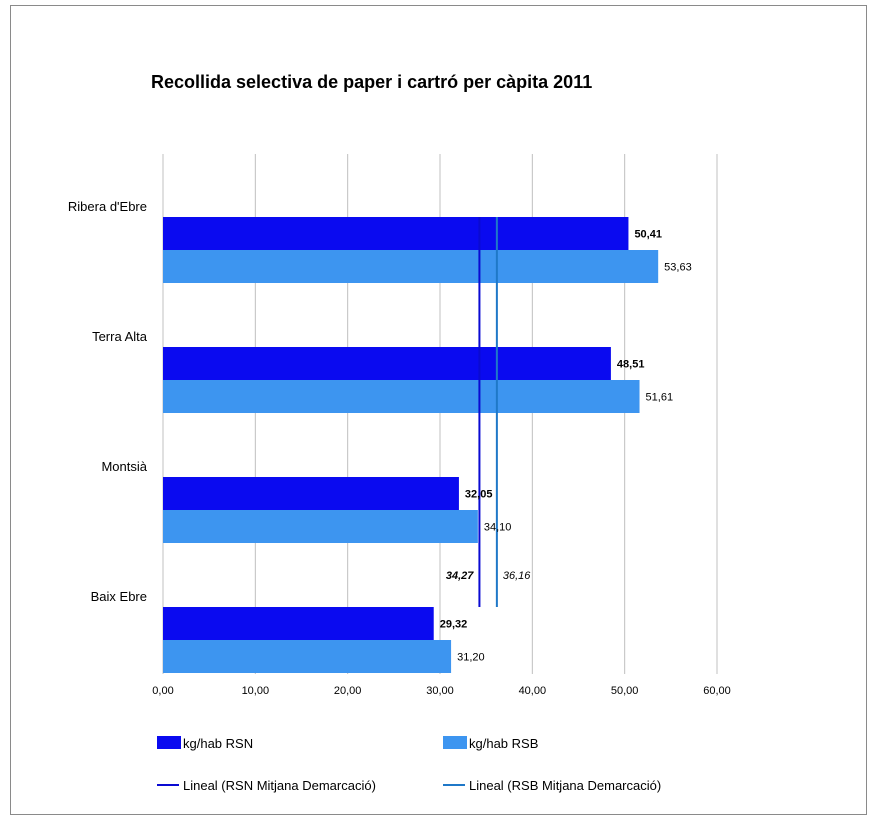  I want to click on x-tick-label: 30,00, so click(440, 691).